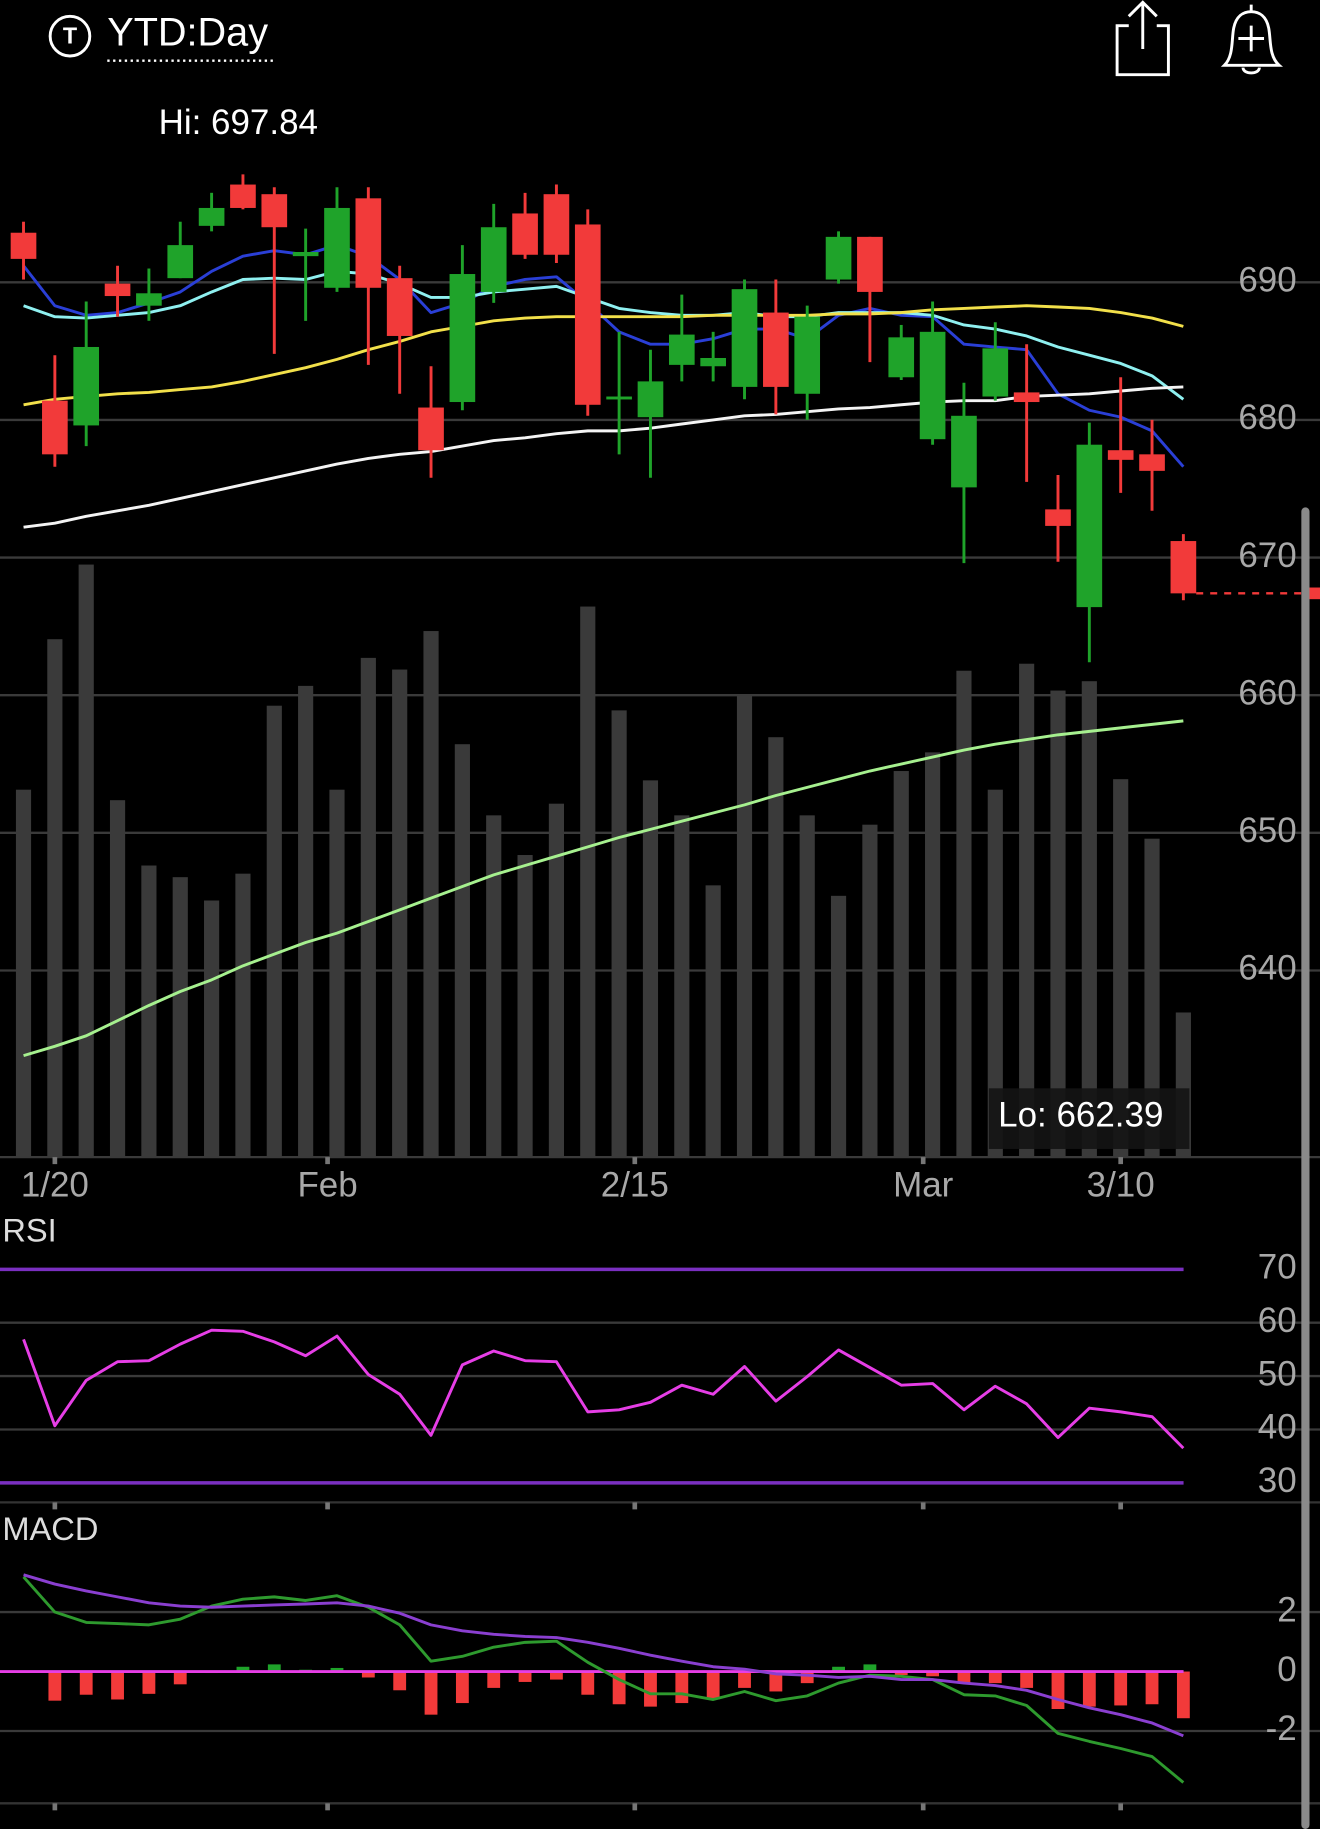 This screenshot has width=1320, height=1829. I want to click on title-button: T YTD:Day, so click(162, 36).